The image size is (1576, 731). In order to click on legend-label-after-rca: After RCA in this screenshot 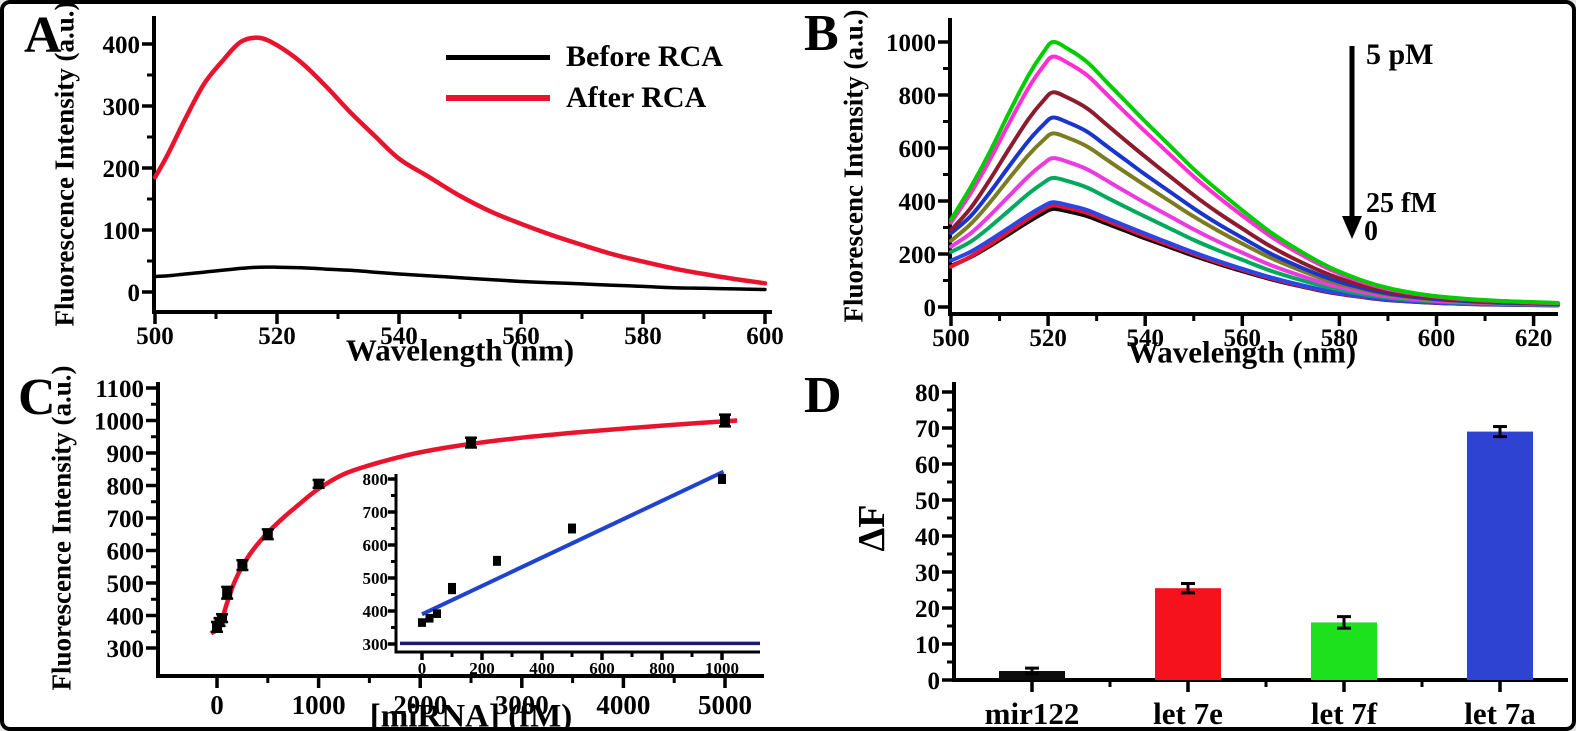, I will do `click(636, 97)`.